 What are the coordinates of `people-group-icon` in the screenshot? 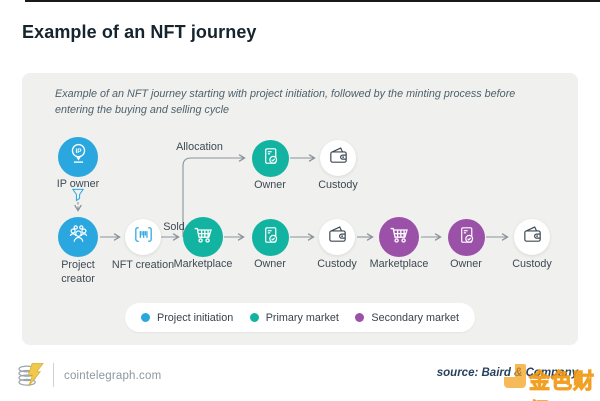 It's located at (78, 237).